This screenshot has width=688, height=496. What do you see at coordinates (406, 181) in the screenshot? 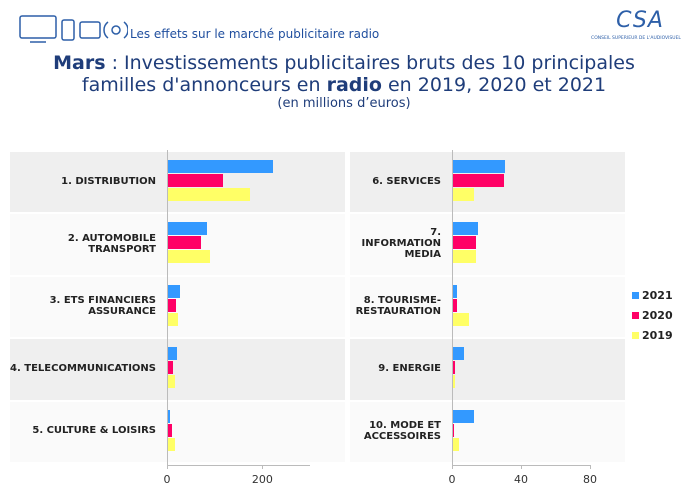
I see `category-label: 6. SERVICES` at bounding box center [406, 181].